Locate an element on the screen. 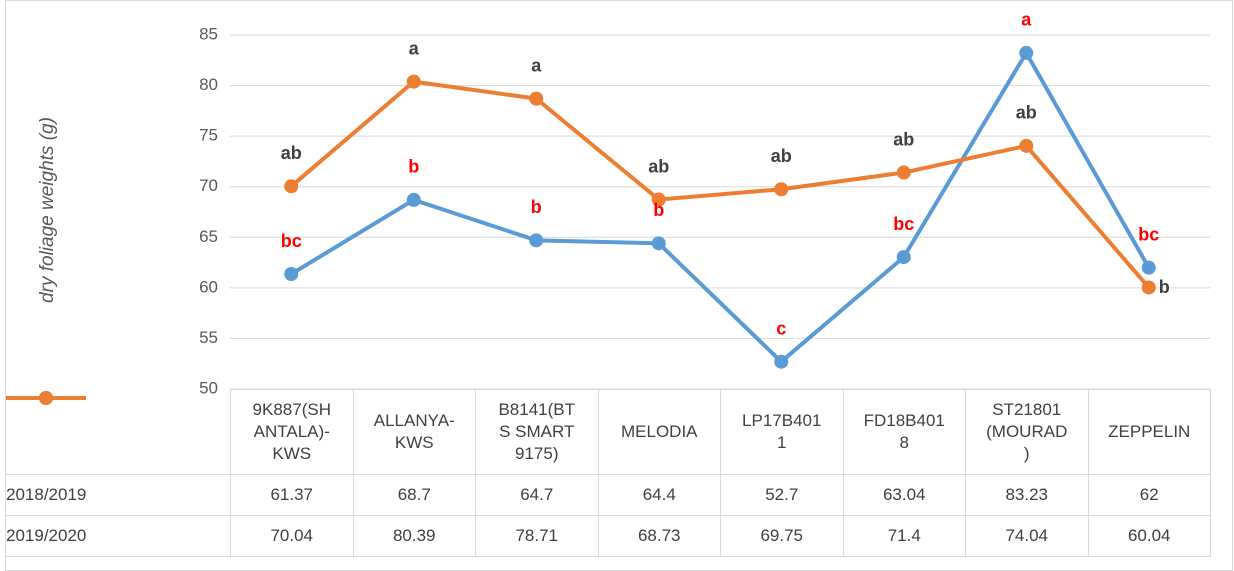 The width and height of the screenshot is (1234, 571). y-tick-label: 60 is located at coordinates (208, 286).